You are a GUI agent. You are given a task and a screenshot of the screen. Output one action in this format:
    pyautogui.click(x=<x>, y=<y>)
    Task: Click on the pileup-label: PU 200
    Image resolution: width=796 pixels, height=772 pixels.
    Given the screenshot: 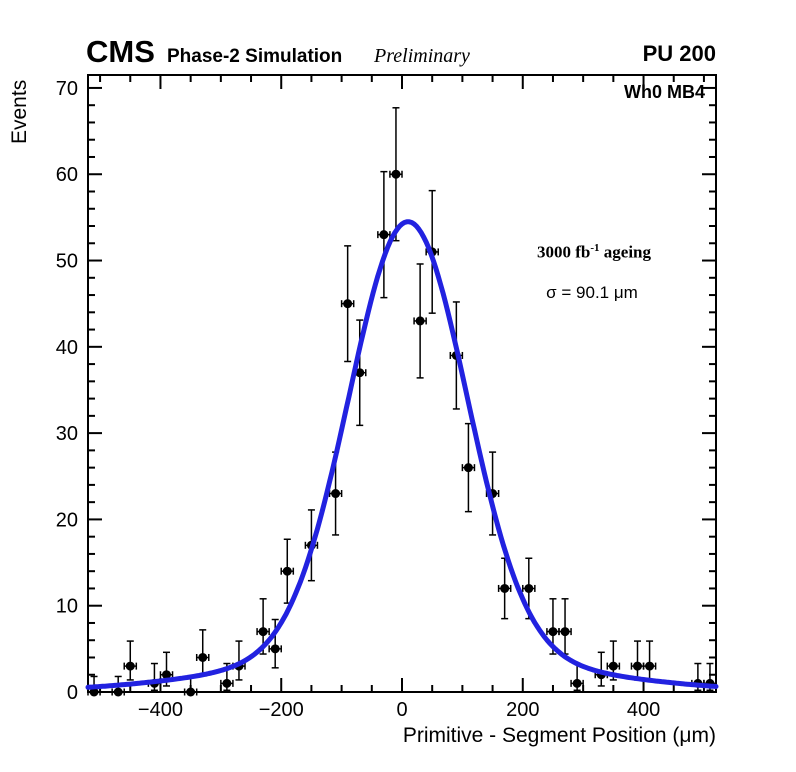 What is the action you would take?
    pyautogui.click(x=679, y=53)
    